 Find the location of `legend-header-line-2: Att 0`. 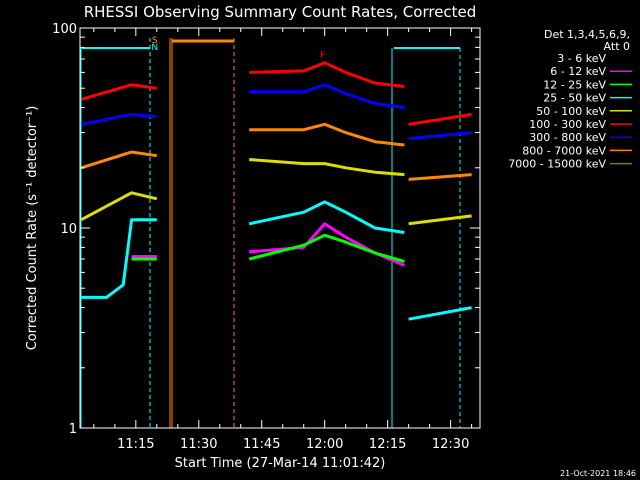

legend-header-line-2: Att 0 is located at coordinates (617, 46).